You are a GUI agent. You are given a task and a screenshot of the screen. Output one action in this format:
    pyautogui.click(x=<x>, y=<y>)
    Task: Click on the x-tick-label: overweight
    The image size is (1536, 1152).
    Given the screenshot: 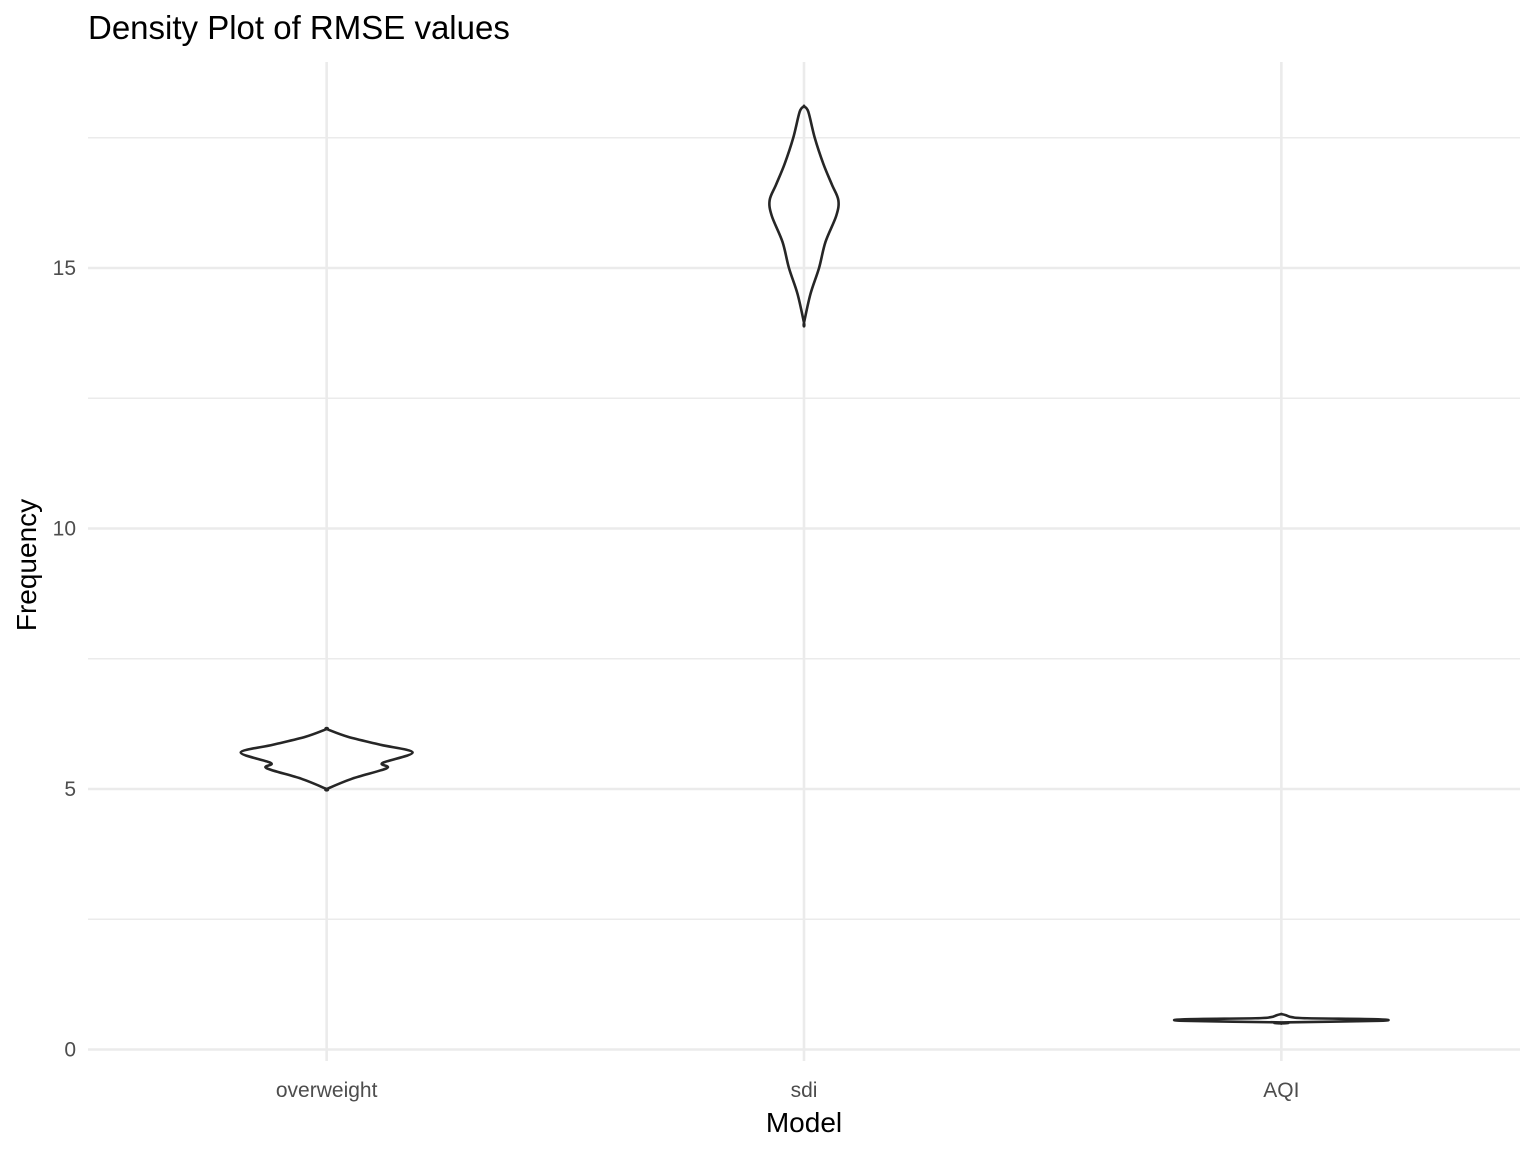 What is the action you would take?
    pyautogui.click(x=327, y=1090)
    